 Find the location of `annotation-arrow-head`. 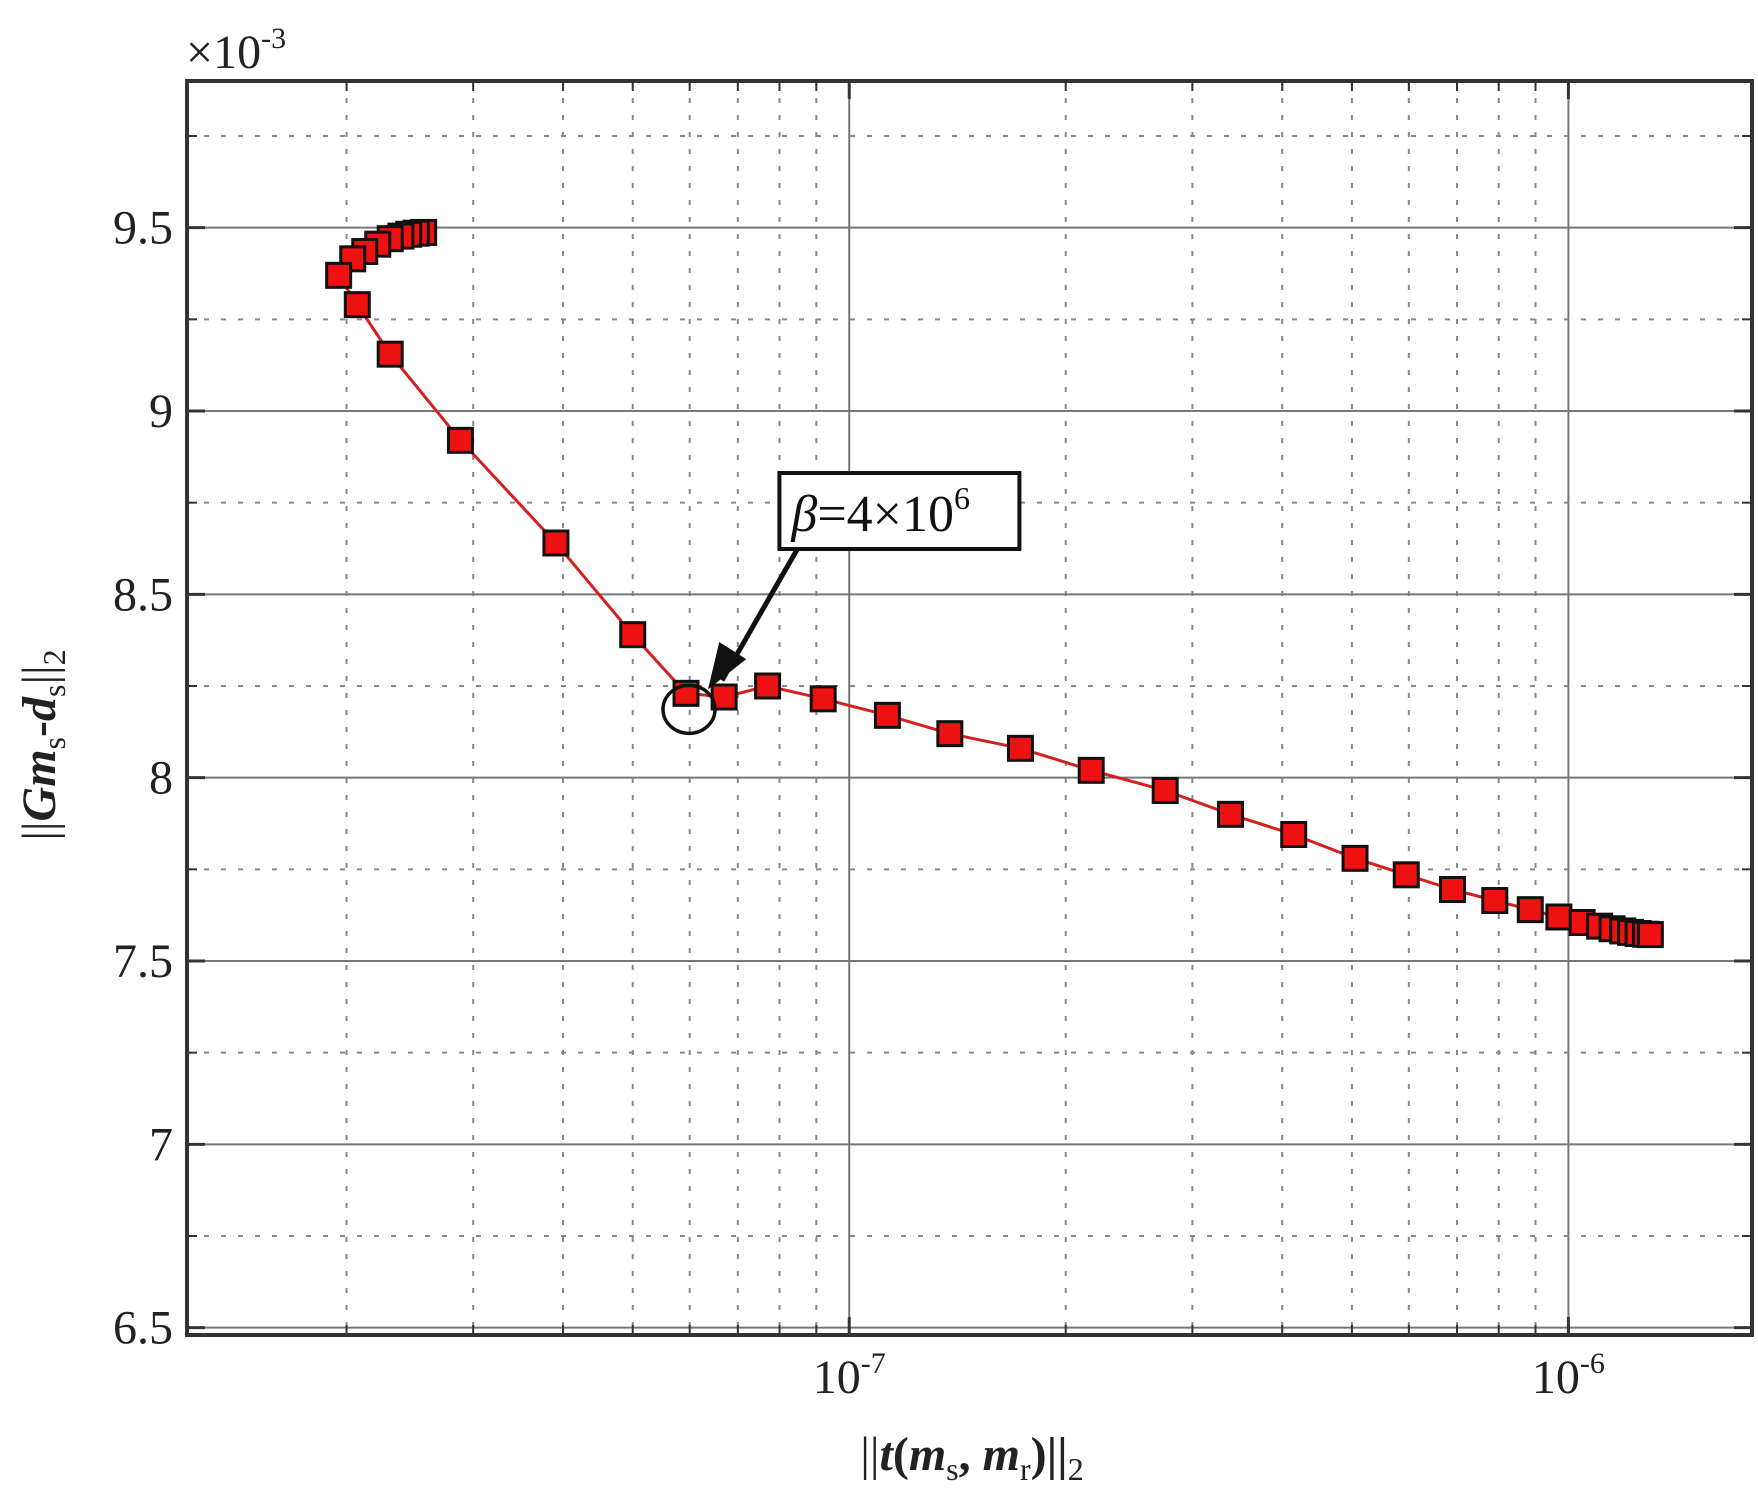

annotation-arrow-head is located at coordinates (727, 665).